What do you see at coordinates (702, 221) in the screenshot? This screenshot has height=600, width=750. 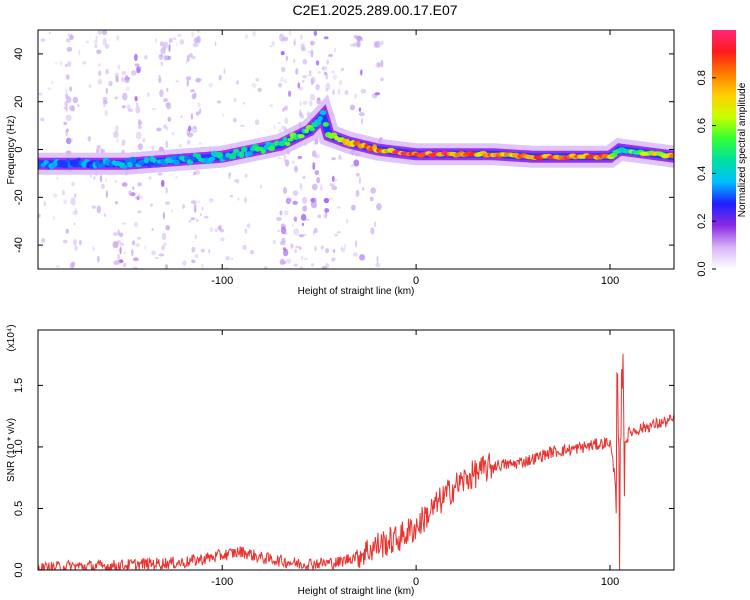 I see `colorbar-tick-label: 0.2` at bounding box center [702, 221].